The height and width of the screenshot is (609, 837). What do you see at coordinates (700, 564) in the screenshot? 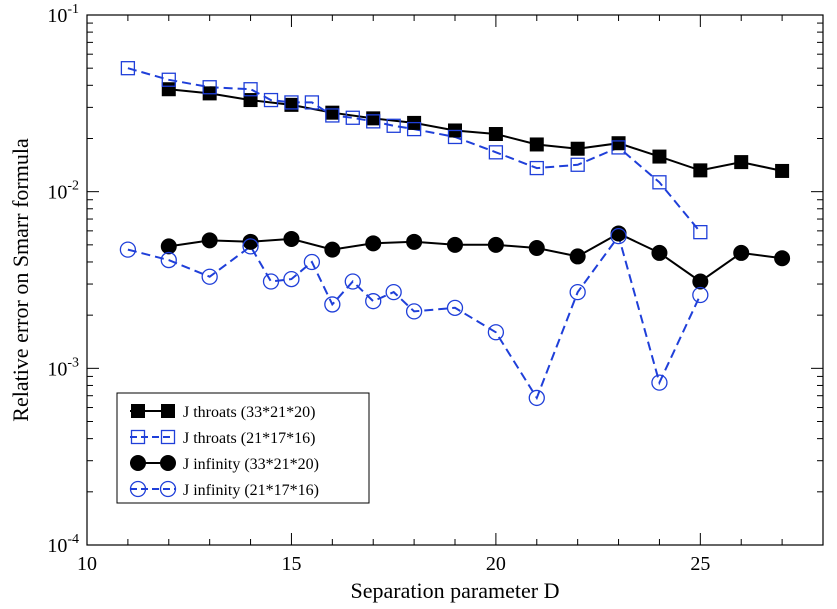
I see `x-tick-label: 25` at bounding box center [700, 564].